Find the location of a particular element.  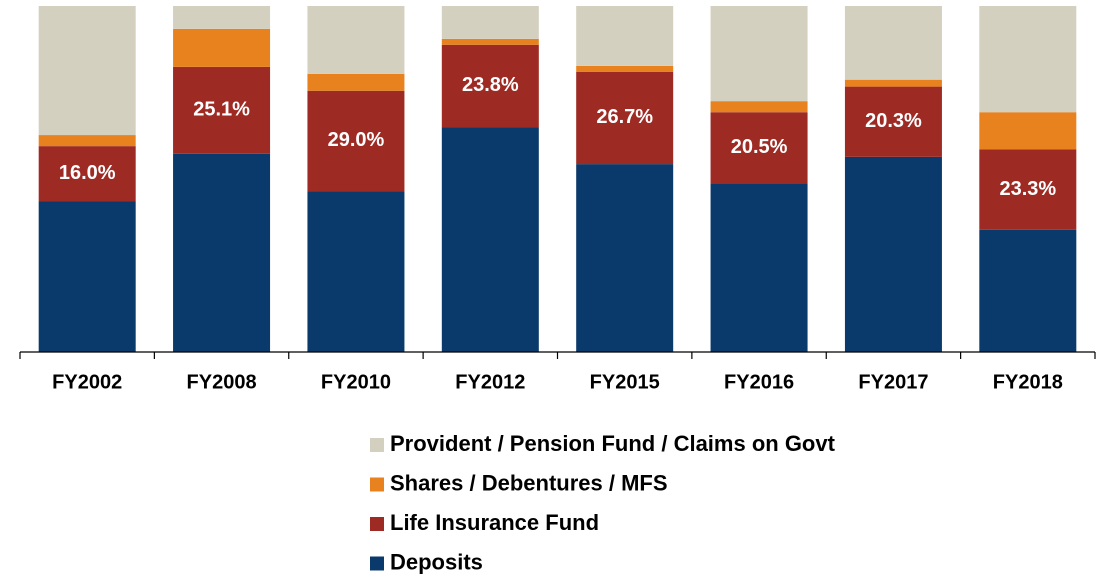

x-tick-label: FY2002 is located at coordinates (87, 382).